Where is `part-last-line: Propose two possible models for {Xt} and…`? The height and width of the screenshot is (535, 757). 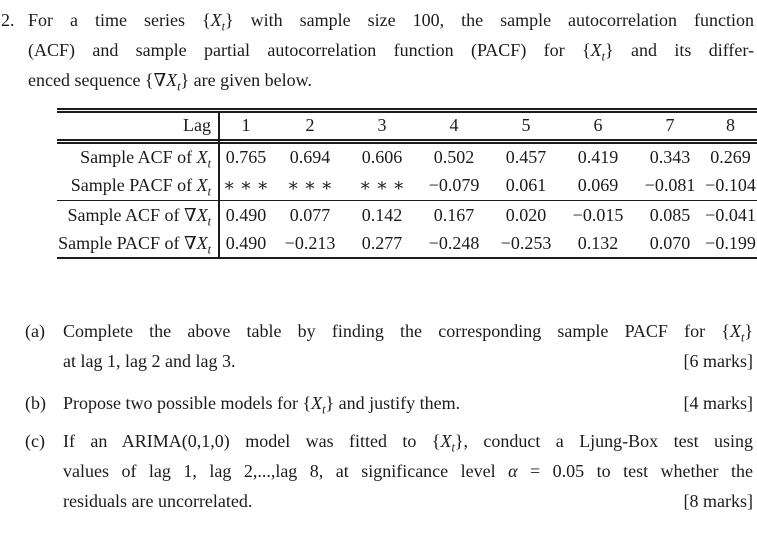
part-last-line: Propose two possible models for {Xt} and… is located at coordinates (408, 403).